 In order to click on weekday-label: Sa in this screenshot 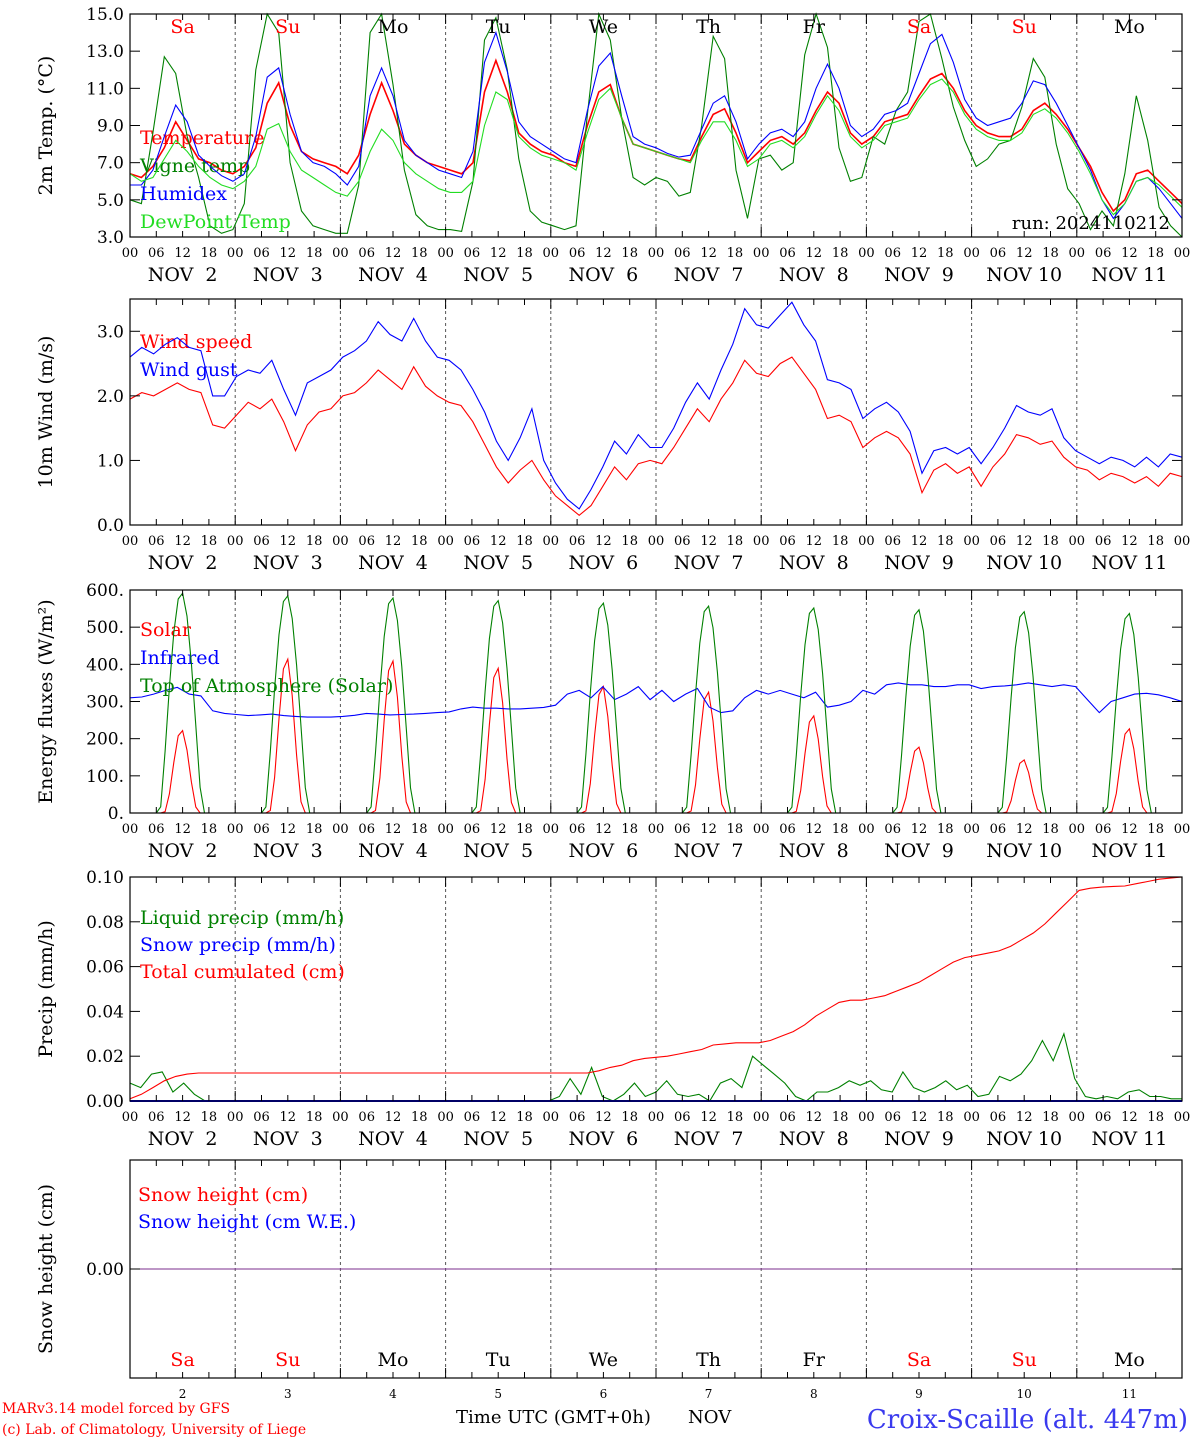, I will do `click(182, 1360)`.